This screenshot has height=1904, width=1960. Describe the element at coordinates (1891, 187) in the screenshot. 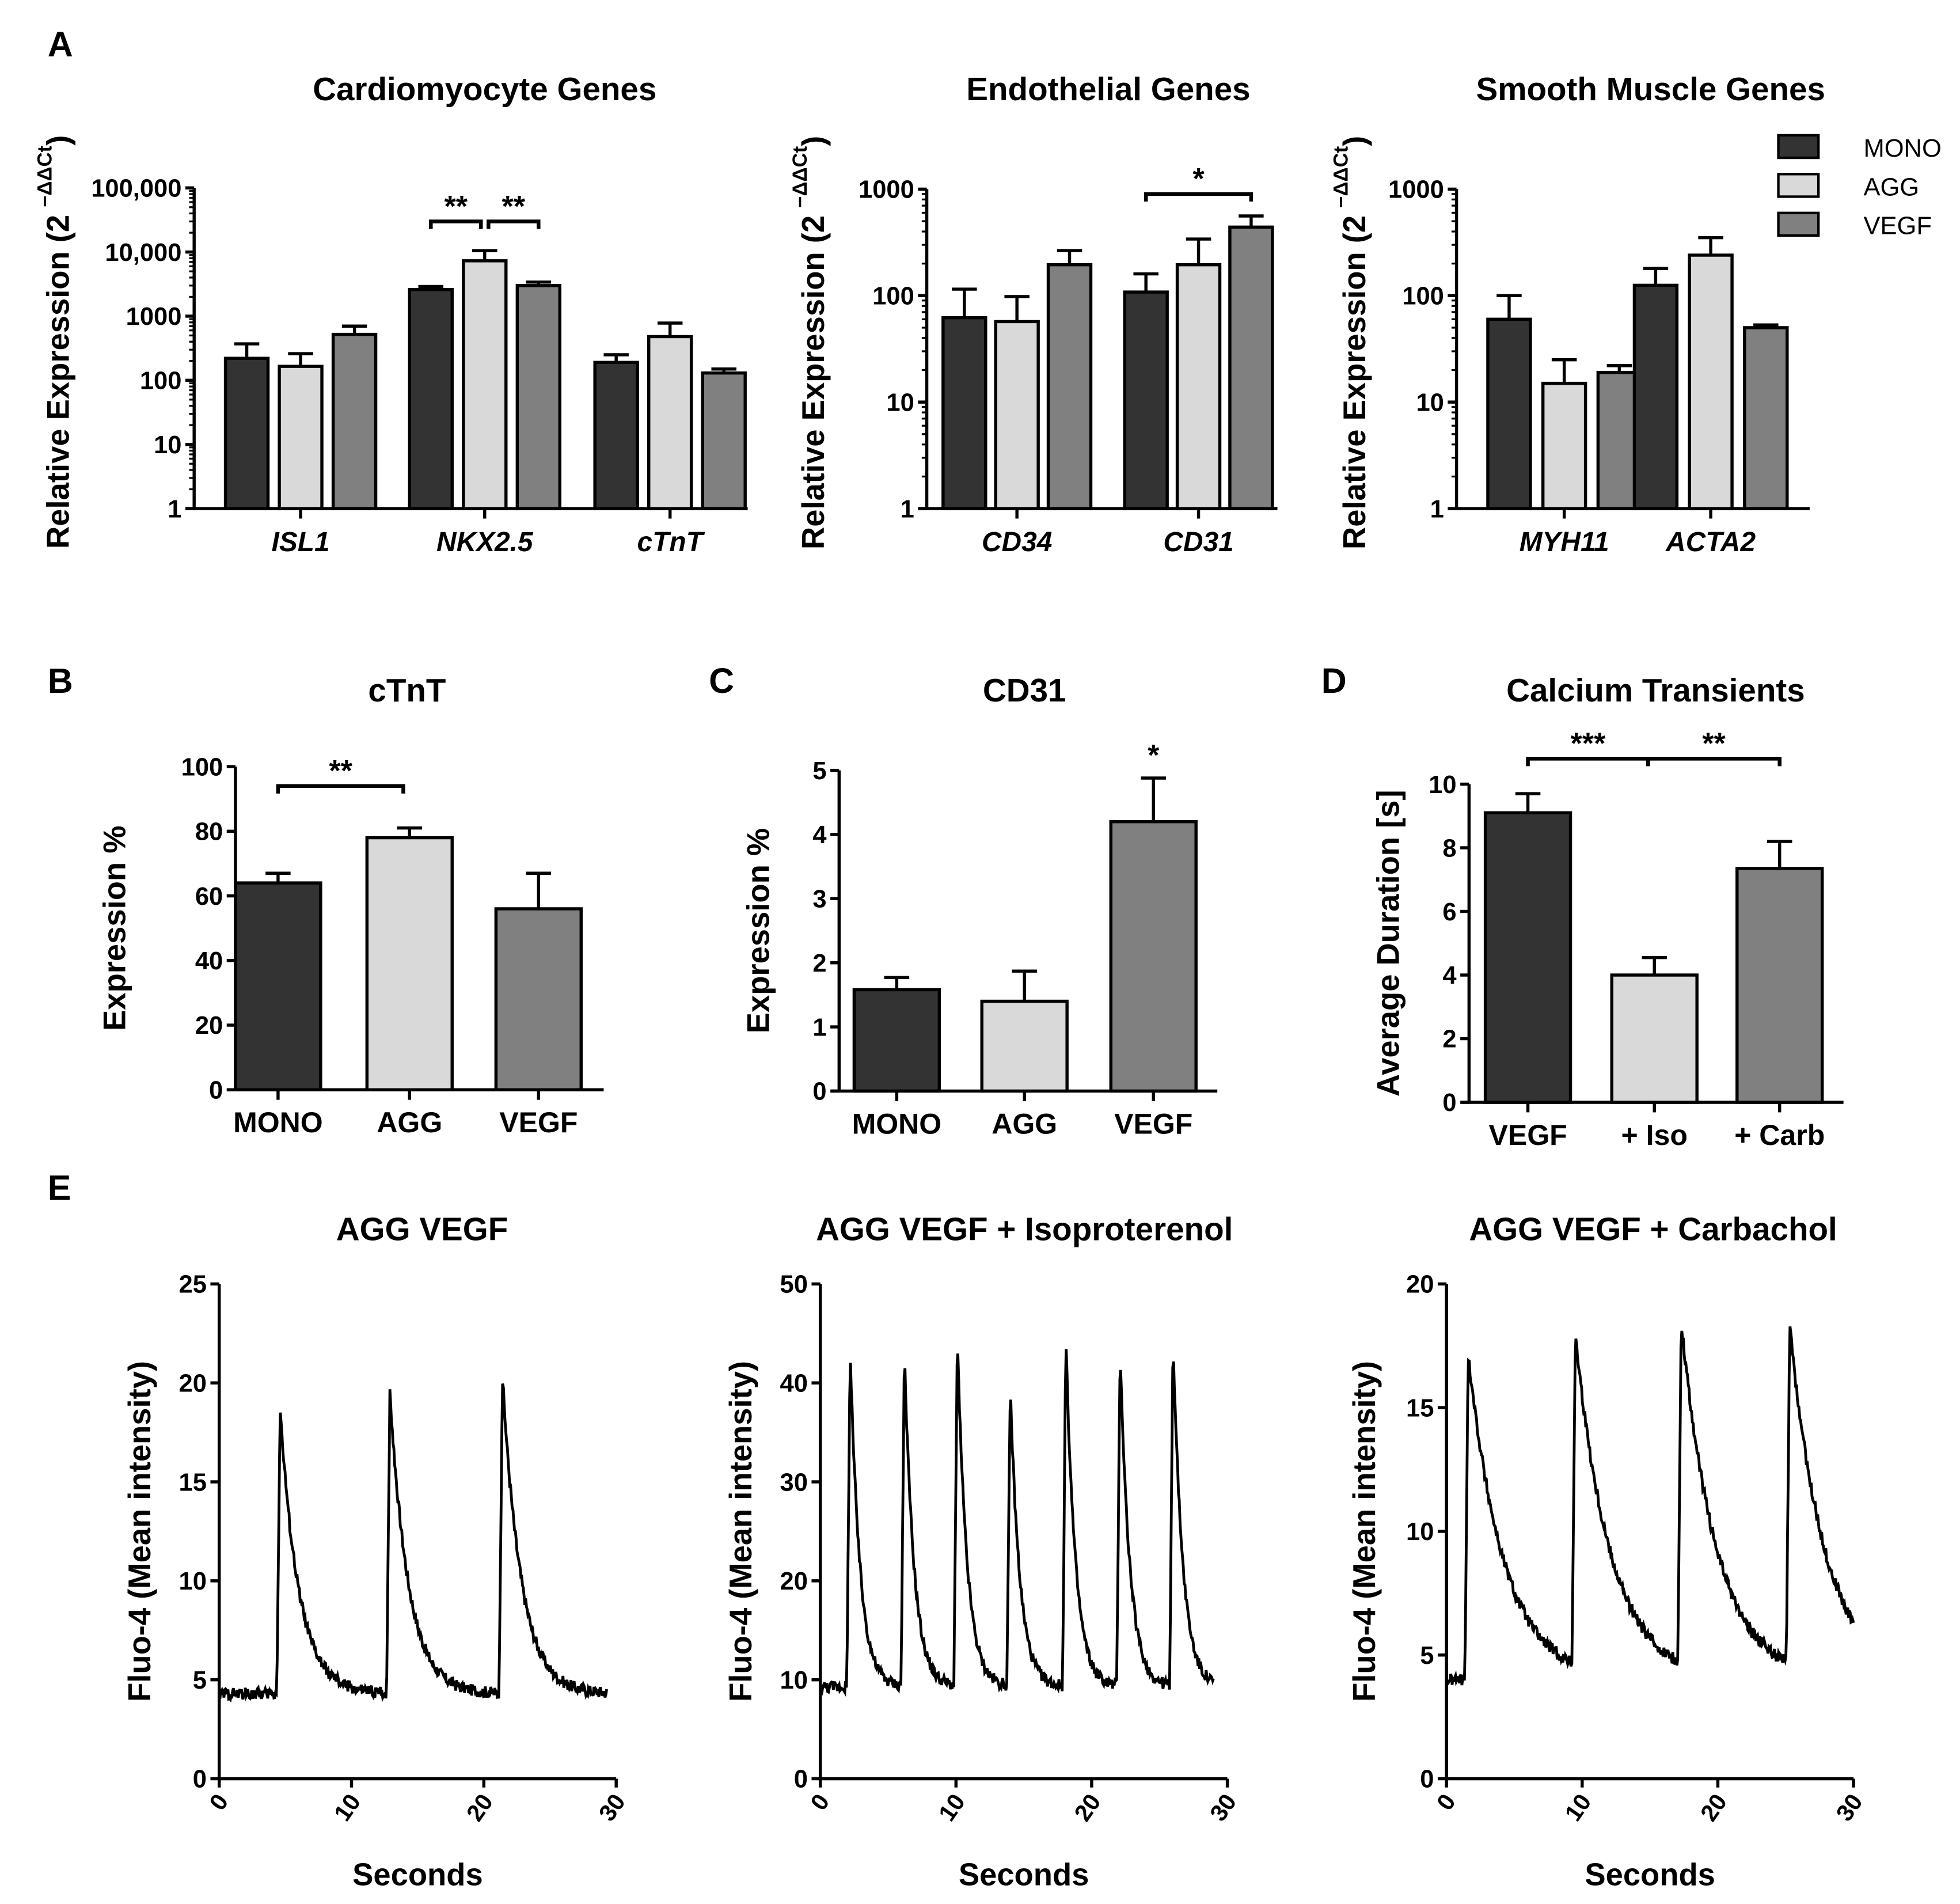

I see `legend-label: AGG` at that location.